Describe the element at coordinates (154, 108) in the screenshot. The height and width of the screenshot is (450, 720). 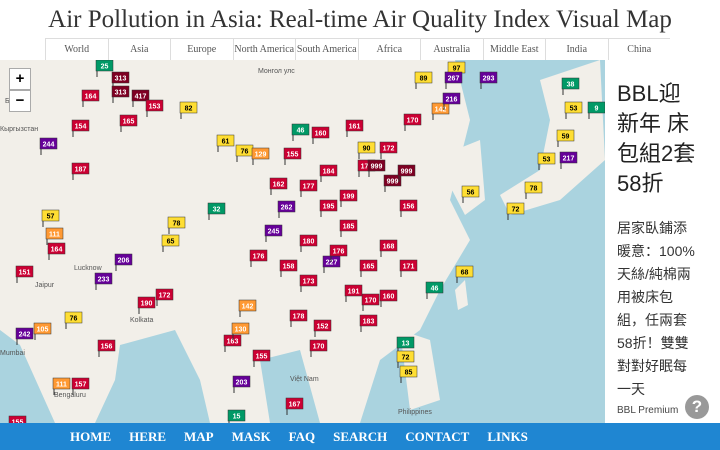
I see `aqi-marker: 153` at that location.